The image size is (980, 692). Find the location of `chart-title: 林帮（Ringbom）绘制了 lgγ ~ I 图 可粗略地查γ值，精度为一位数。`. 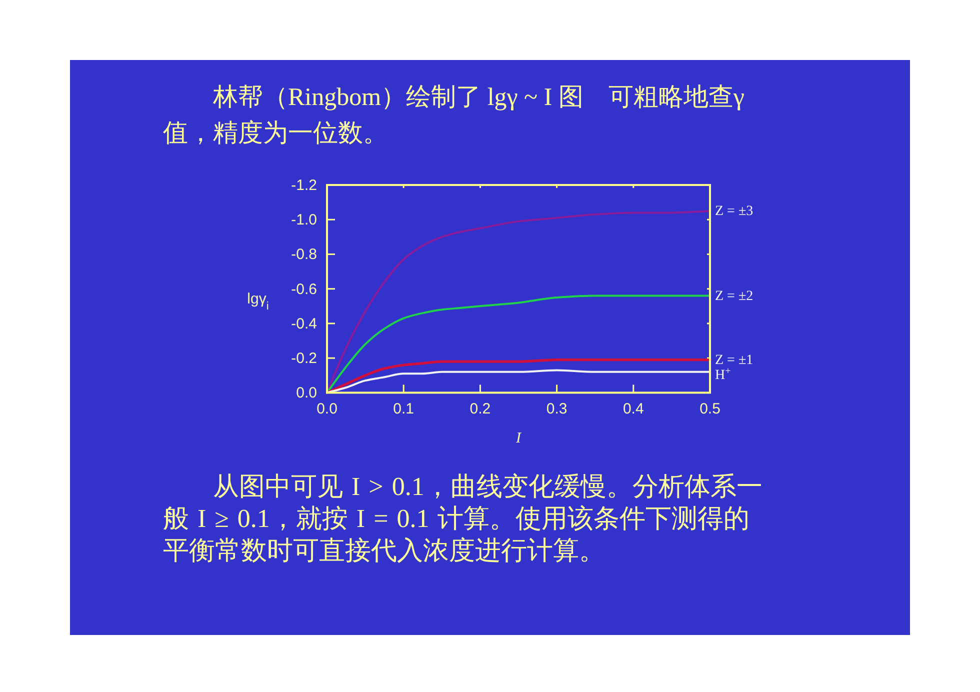

chart-title: 林帮（Ringbom）绘制了 lgγ ~ I 图 可粗略地查γ值，精度为一位数。 is located at coordinates (454, 116).